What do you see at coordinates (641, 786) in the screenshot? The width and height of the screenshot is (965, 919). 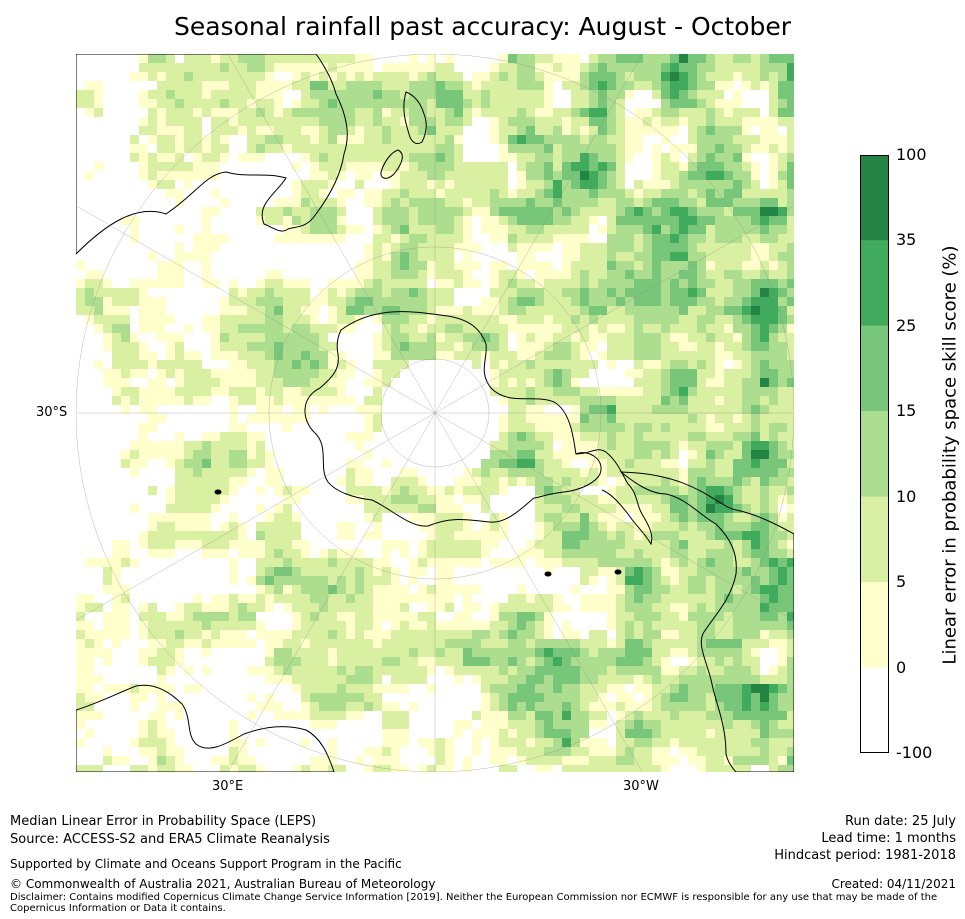 I see `longitude-label-30w: 30°W` at bounding box center [641, 786].